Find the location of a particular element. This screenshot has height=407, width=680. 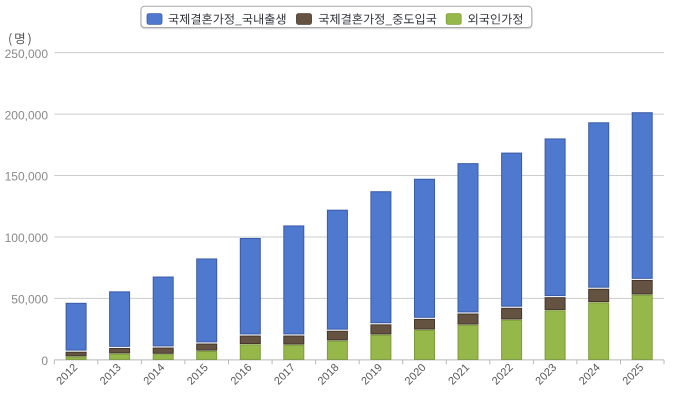

svg-text: 100,000 is located at coordinates (27, 238).